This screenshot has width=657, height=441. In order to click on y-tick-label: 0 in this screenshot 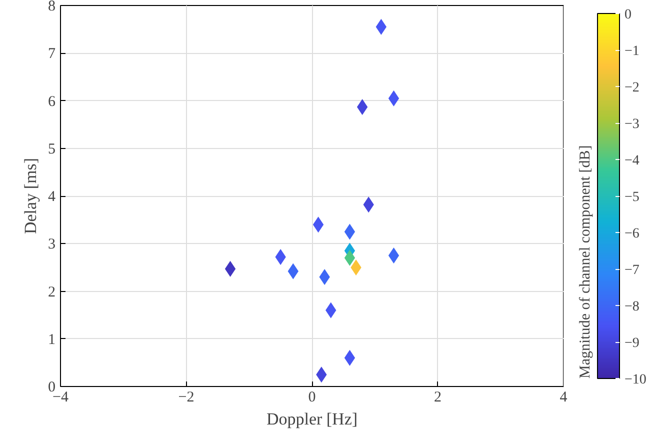, I will do `click(52, 388)`.